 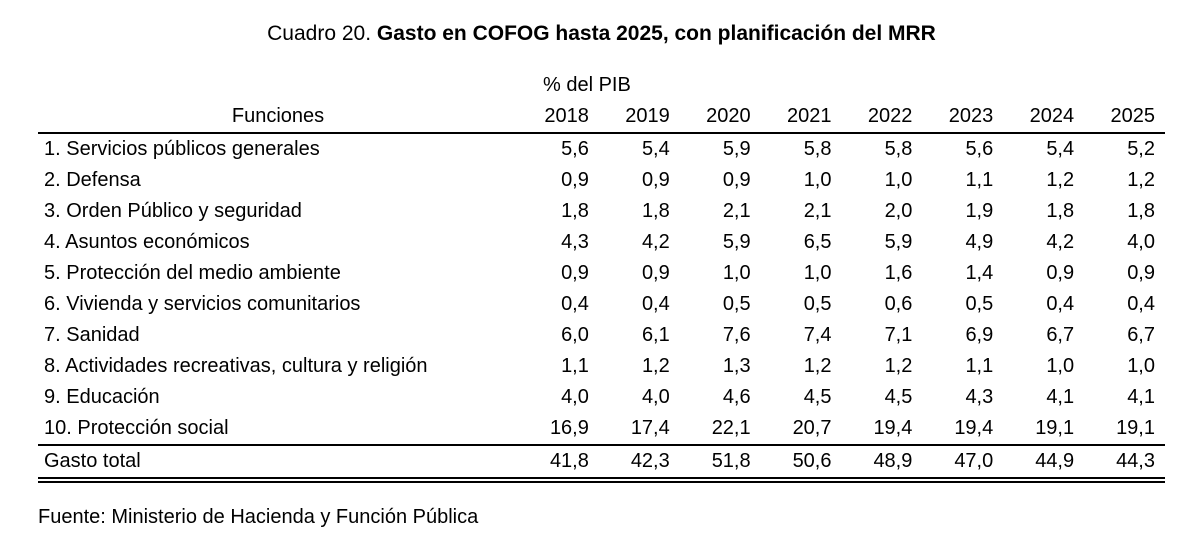 I want to click on value-cell: 19,1, so click(x=1055, y=428).